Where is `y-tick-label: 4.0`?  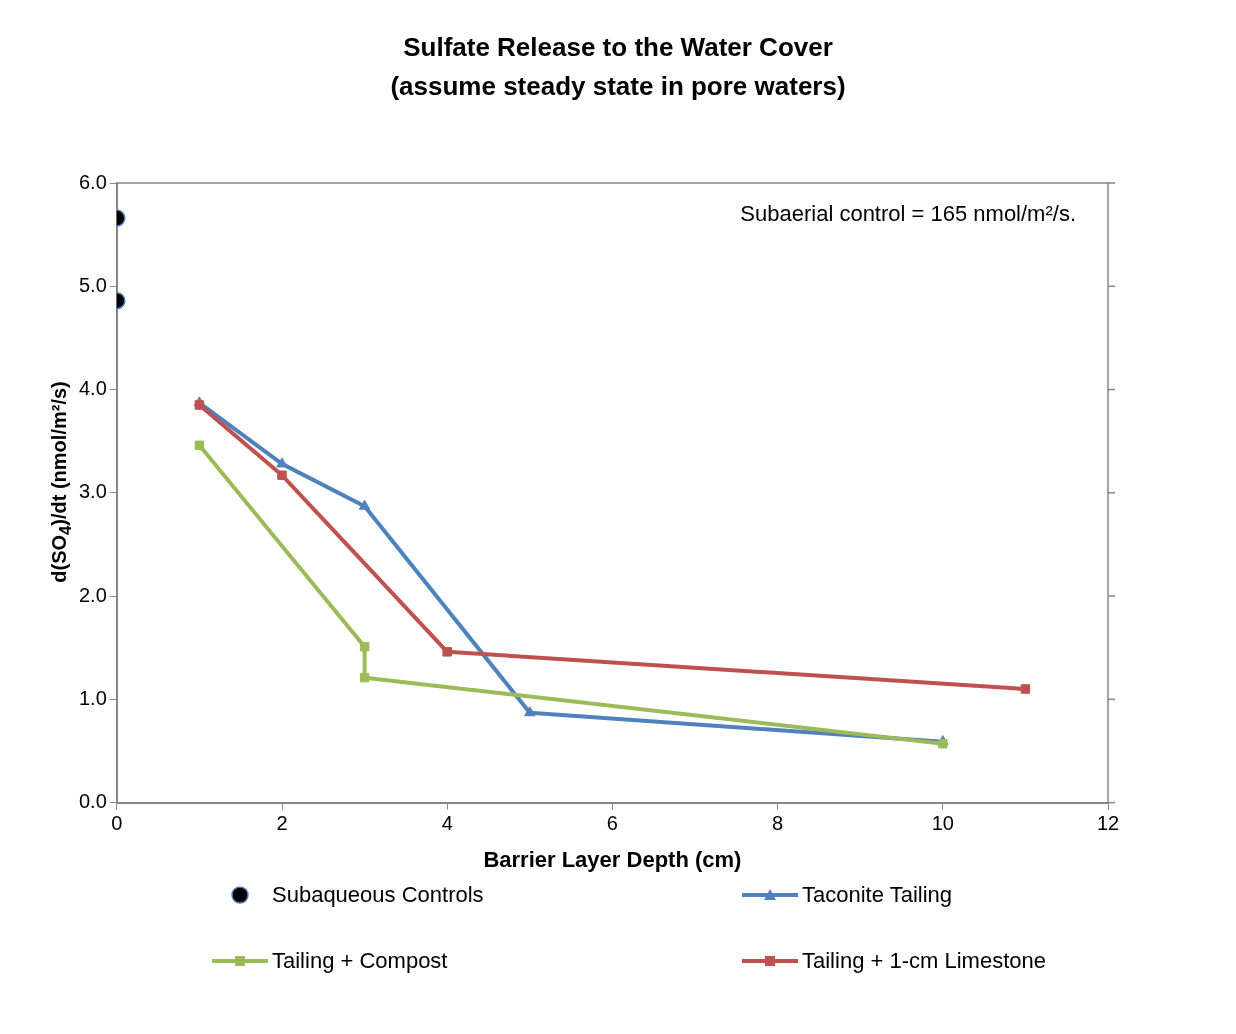 y-tick-label: 4.0 is located at coordinates (92, 388).